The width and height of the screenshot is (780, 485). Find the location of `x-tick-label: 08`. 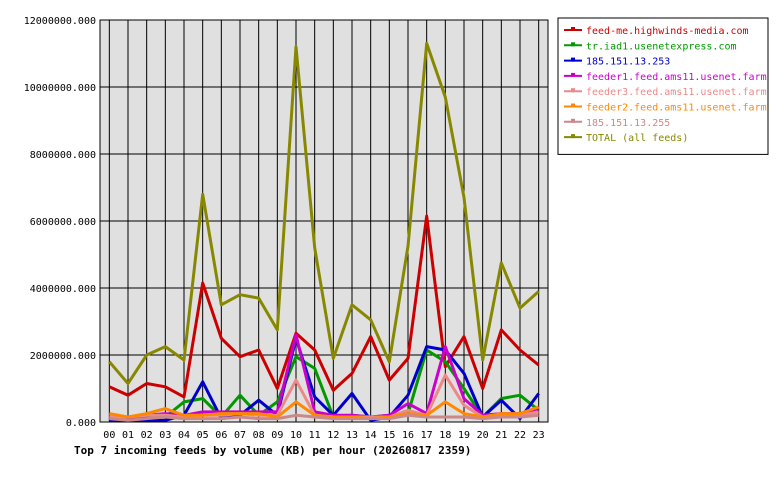

x-tick-label: 08 is located at coordinates (259, 435).